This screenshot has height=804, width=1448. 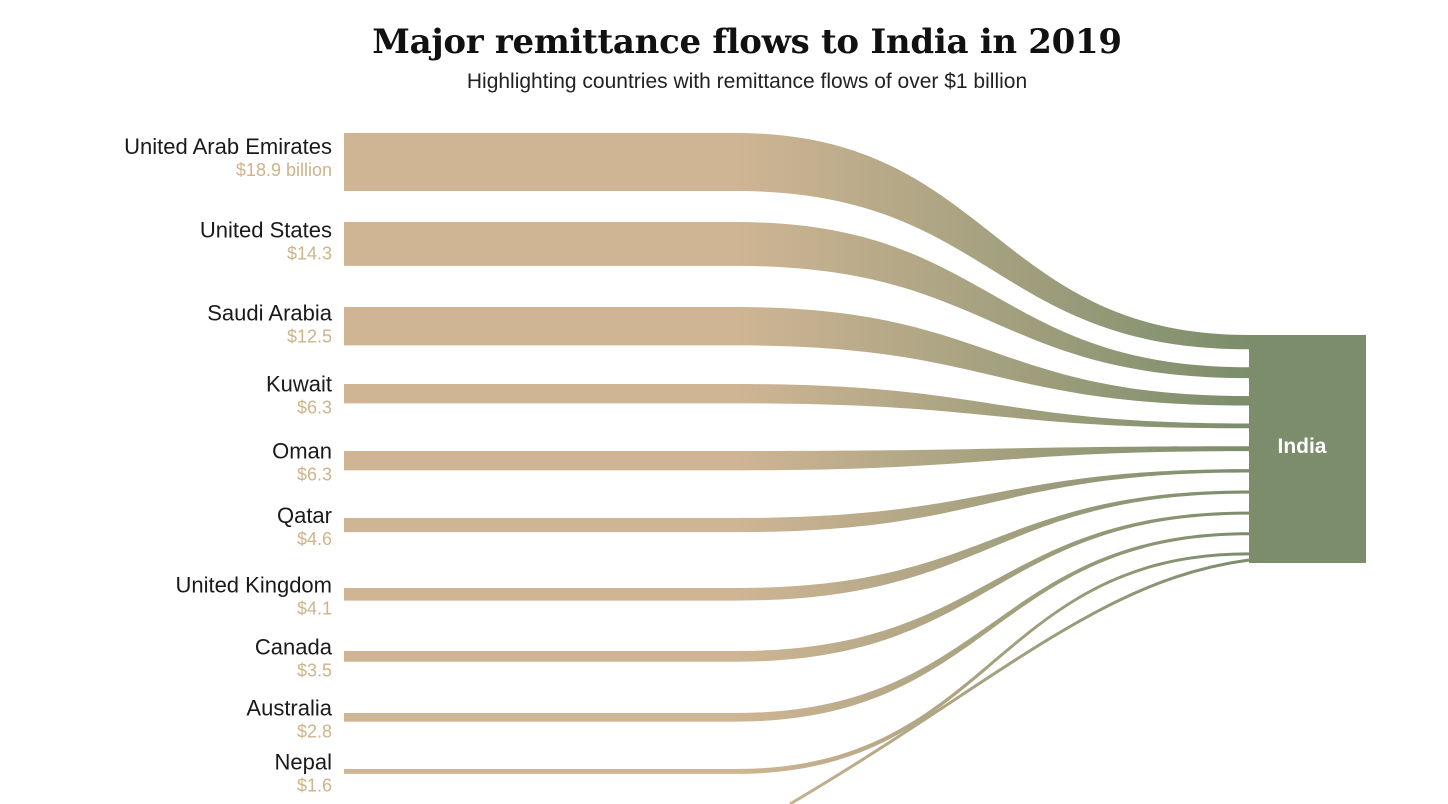 What do you see at coordinates (314, 608) in the screenshot?
I see `source-value-label: $4.1` at bounding box center [314, 608].